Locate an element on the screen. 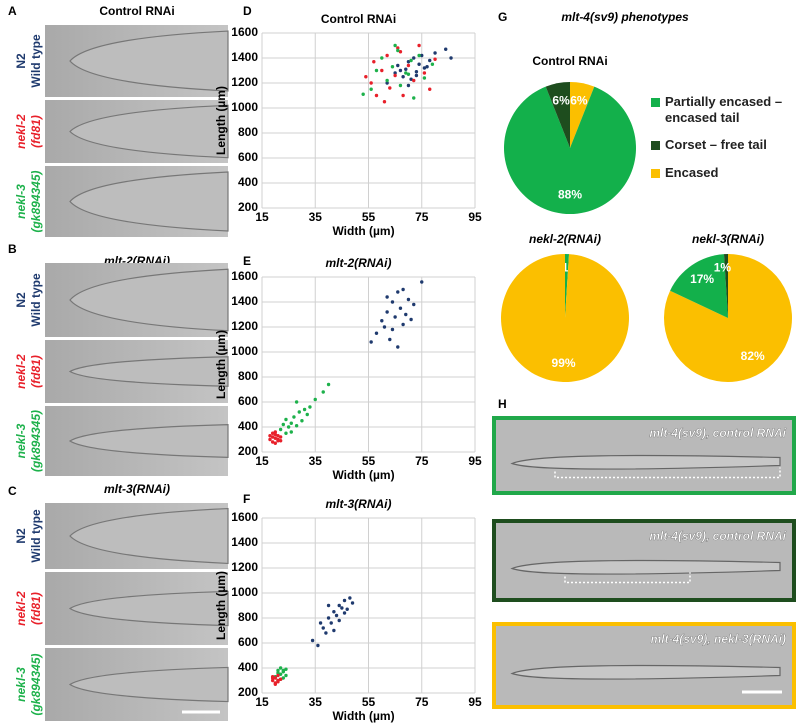 The height and width of the screenshot is (727, 799). encased-bracket is located at coordinates (667, 473).